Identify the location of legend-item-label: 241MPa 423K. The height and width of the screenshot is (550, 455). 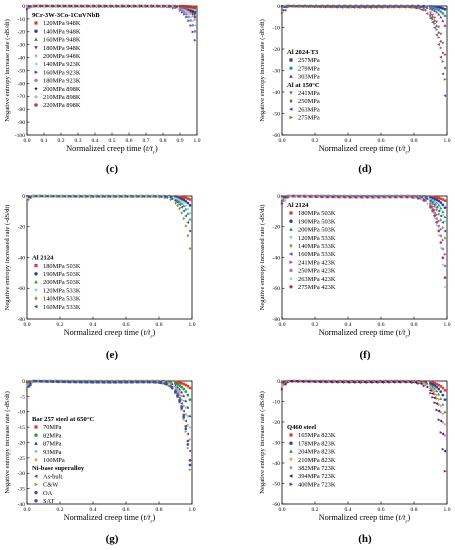
(317, 262).